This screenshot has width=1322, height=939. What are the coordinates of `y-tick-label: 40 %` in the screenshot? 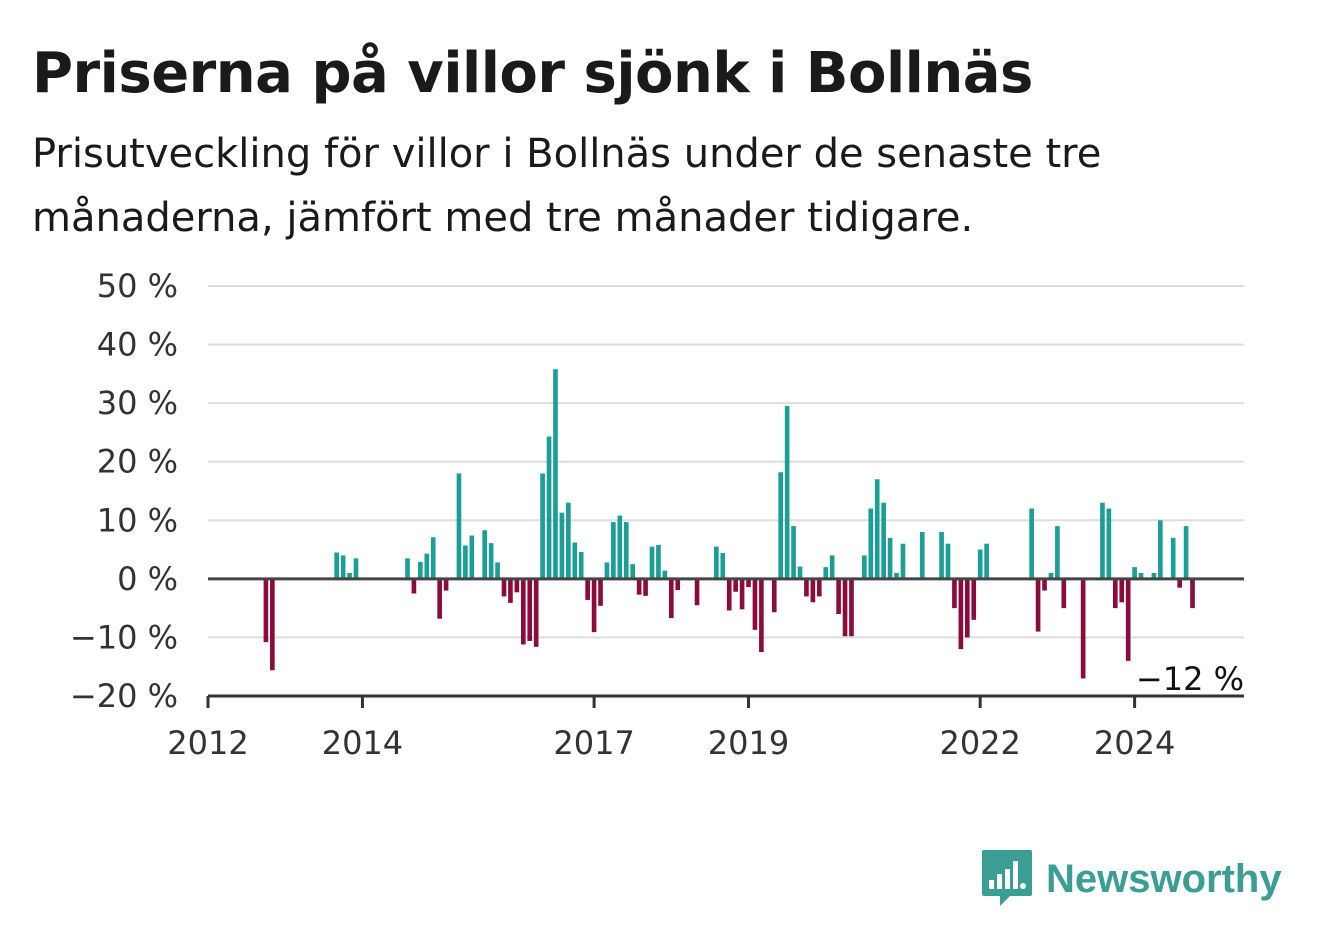 It's located at (137, 345).